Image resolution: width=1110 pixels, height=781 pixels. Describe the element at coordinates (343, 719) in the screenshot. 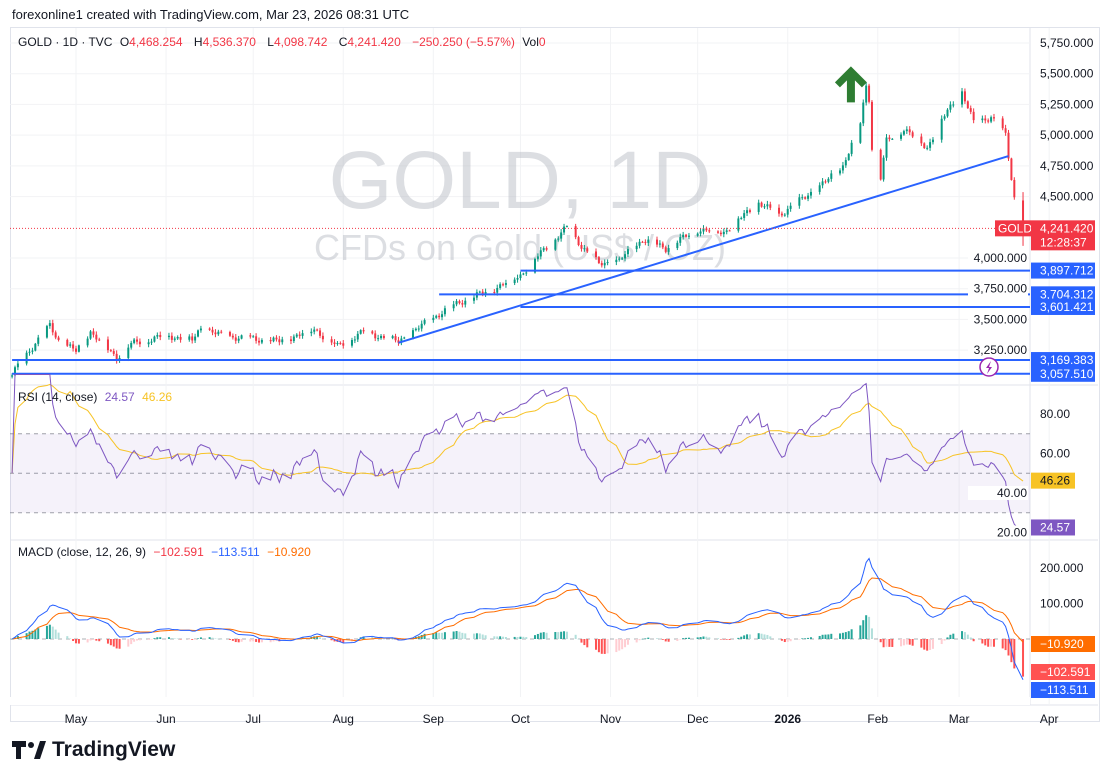

I see `time-axis-tick: Aug` at that location.